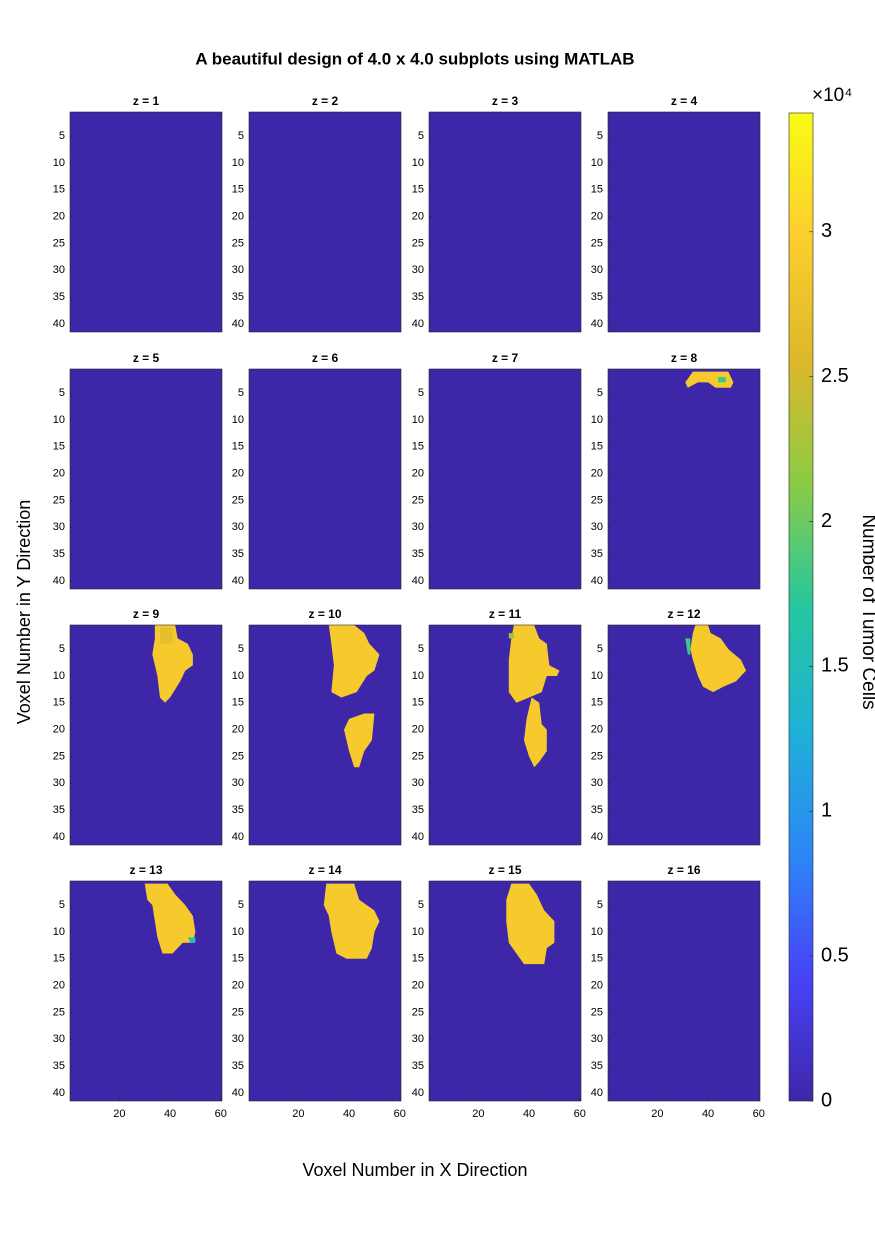  Describe the element at coordinates (683, 614) in the screenshot. I see `subplot-title: z = 12` at that location.